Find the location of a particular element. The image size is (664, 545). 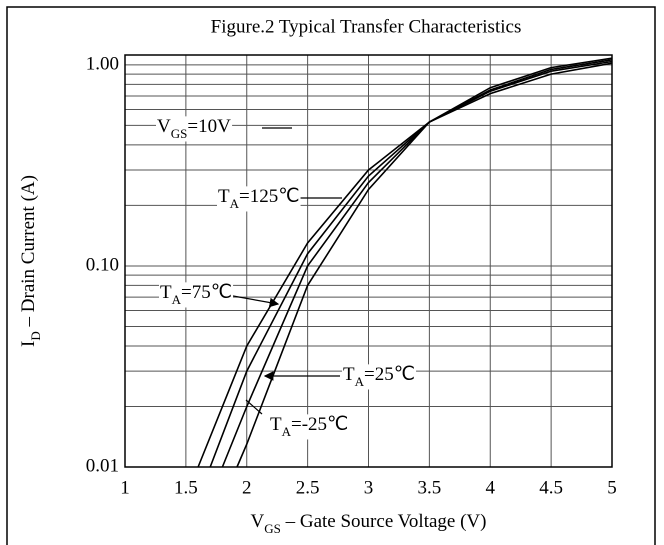

x-tick-label: 3 is located at coordinates (369, 487).